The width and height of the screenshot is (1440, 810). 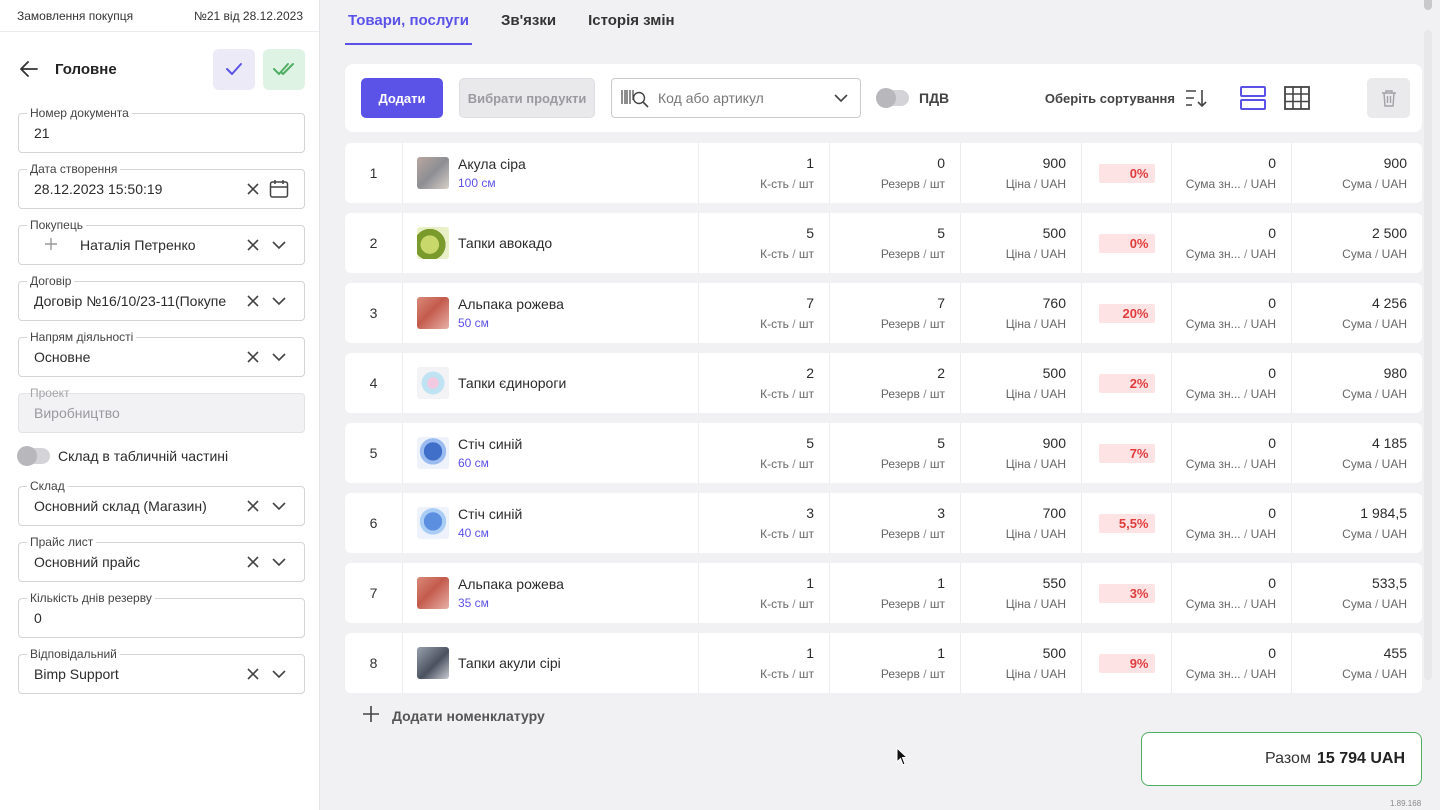 I want to click on discount-cell: 20%, so click(x=1127, y=313).